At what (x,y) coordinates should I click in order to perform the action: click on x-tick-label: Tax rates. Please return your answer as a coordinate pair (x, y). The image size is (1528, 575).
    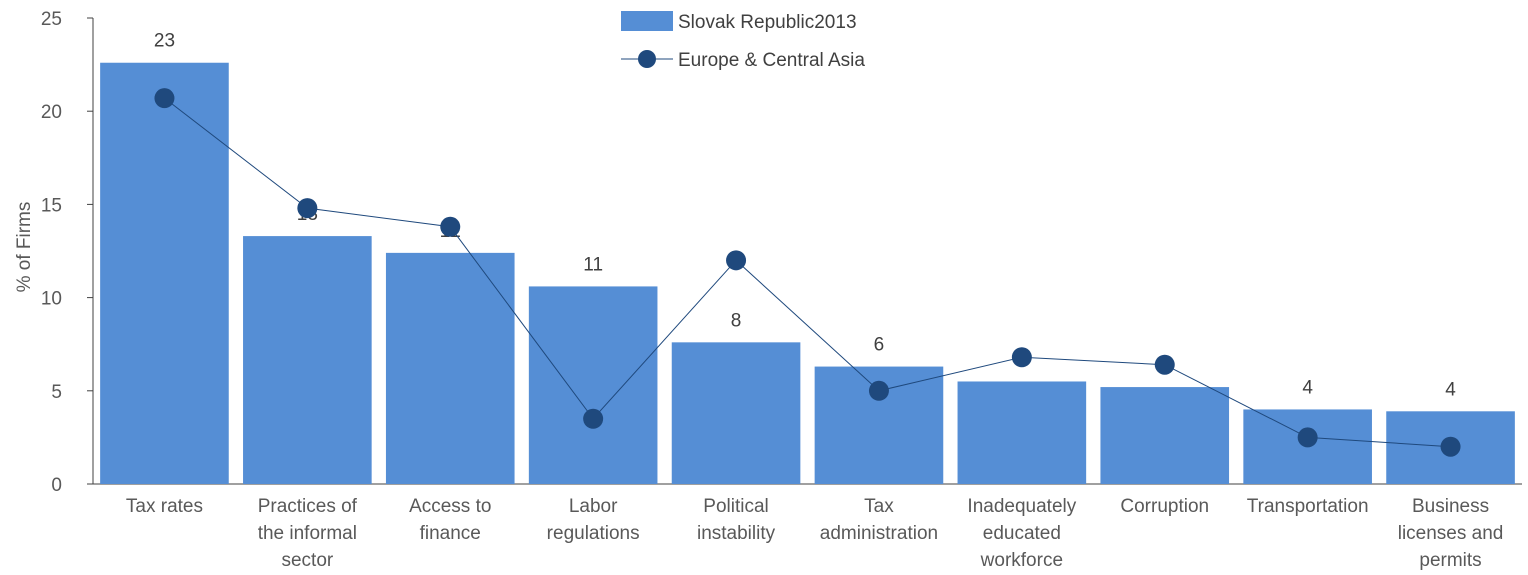
    Looking at the image, I should click on (164, 506).